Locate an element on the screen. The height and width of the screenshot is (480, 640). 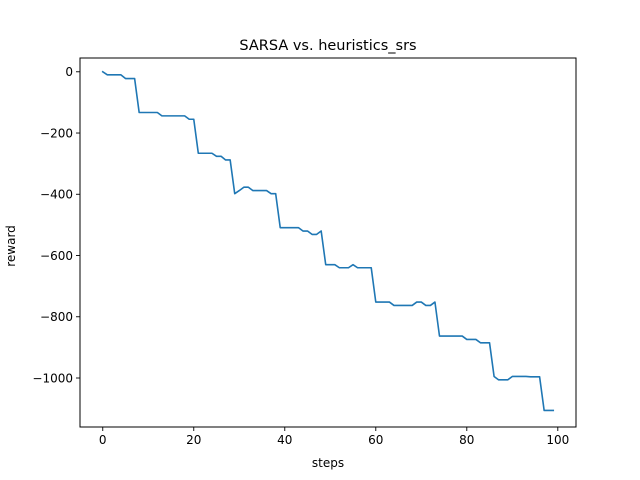
x-tick-label: 0 is located at coordinates (103, 440).